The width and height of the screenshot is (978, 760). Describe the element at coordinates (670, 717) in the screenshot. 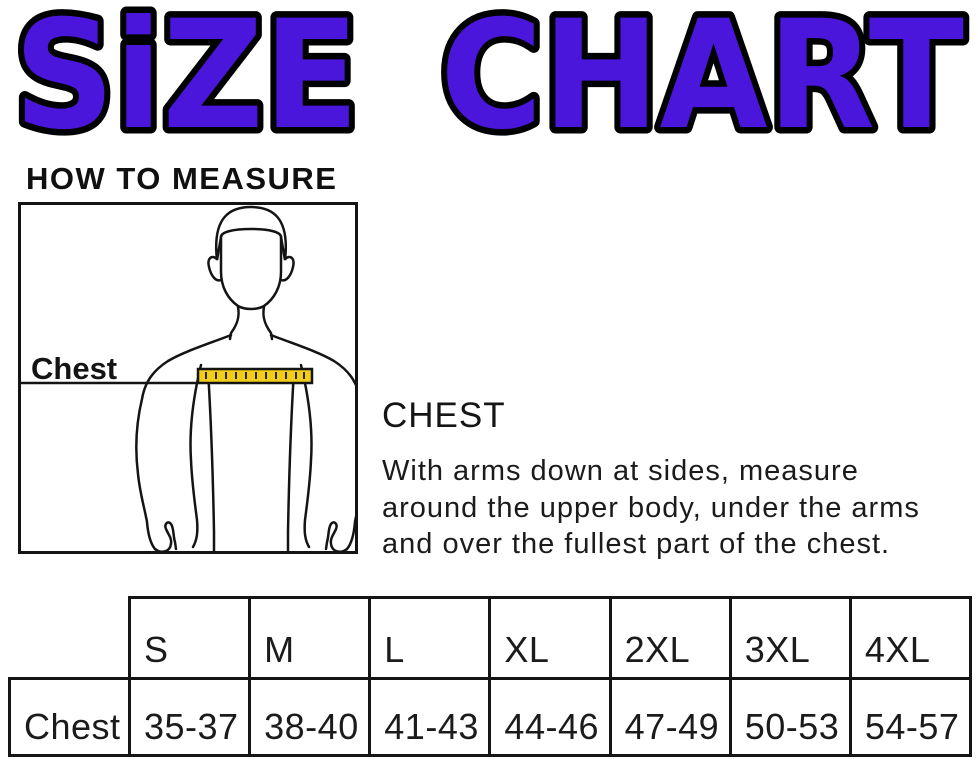

I see `chest-value-2xl: 47-49` at that location.